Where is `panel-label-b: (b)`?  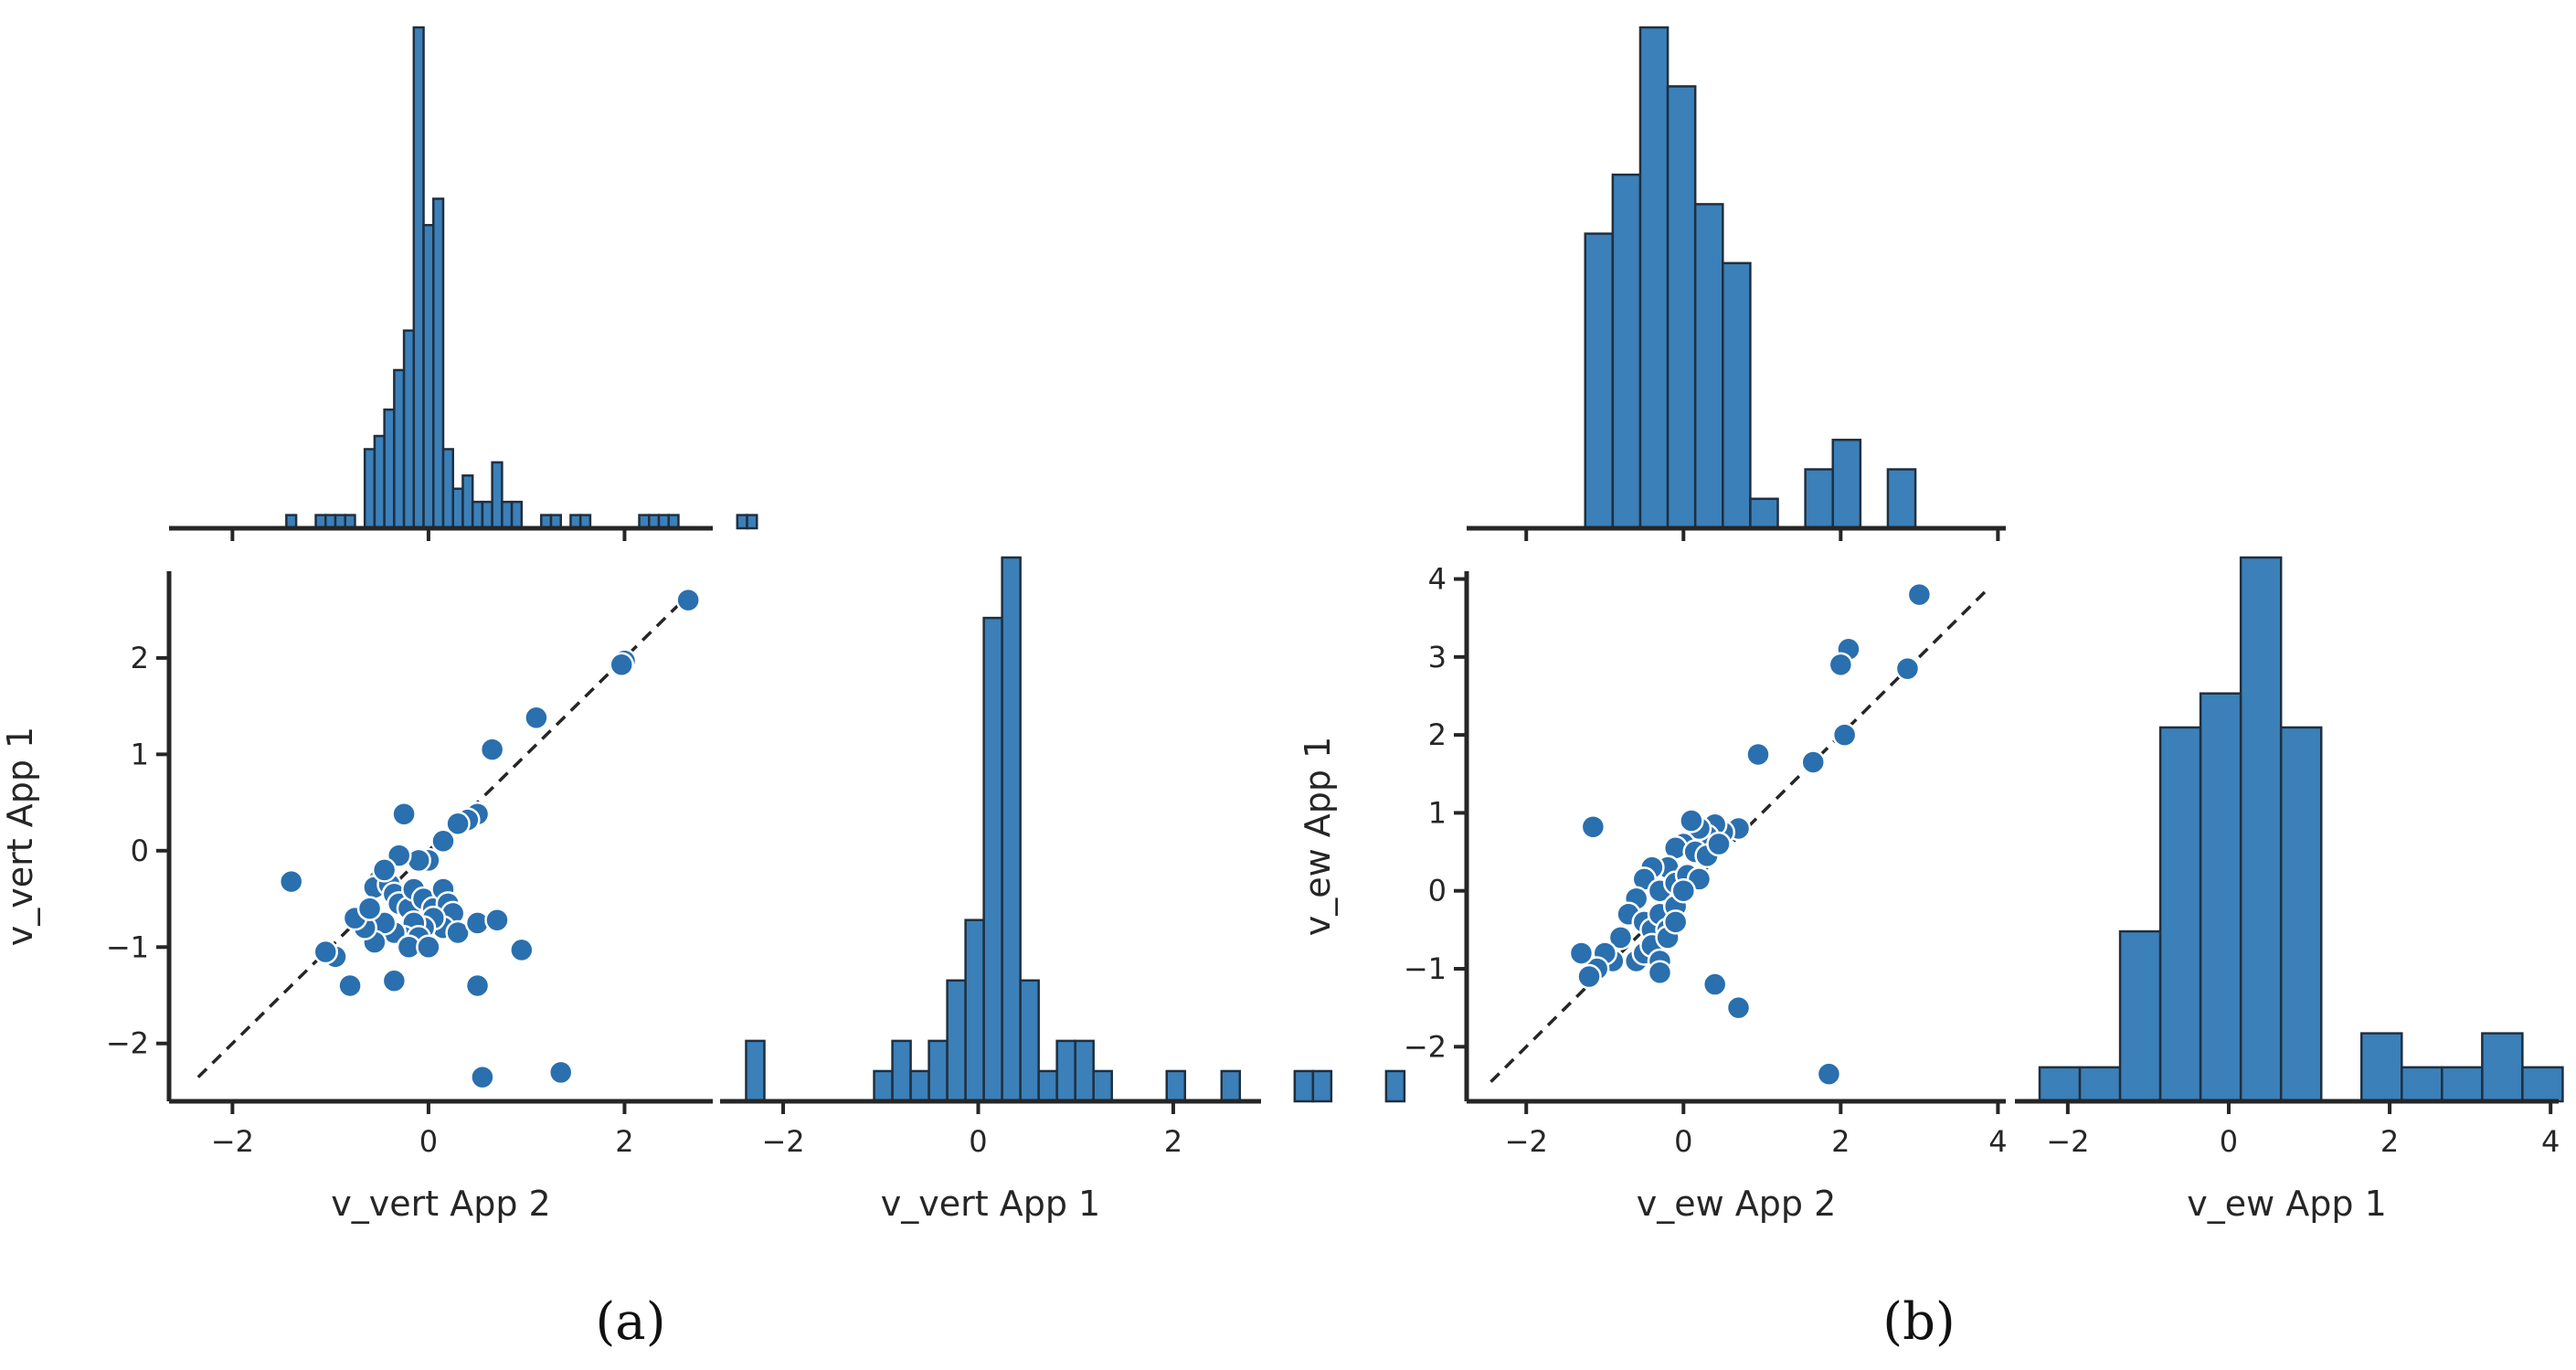 panel-label-b: (b) is located at coordinates (1919, 1322).